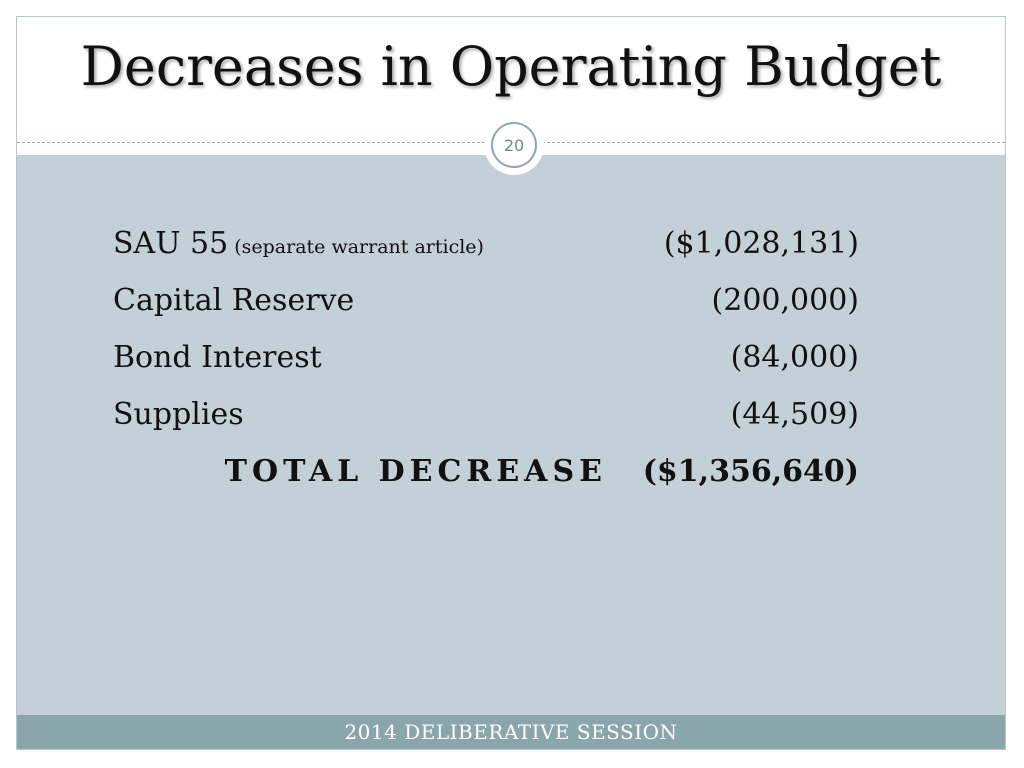  I want to click on total-label: TOTAL DECREASE, so click(415, 471).